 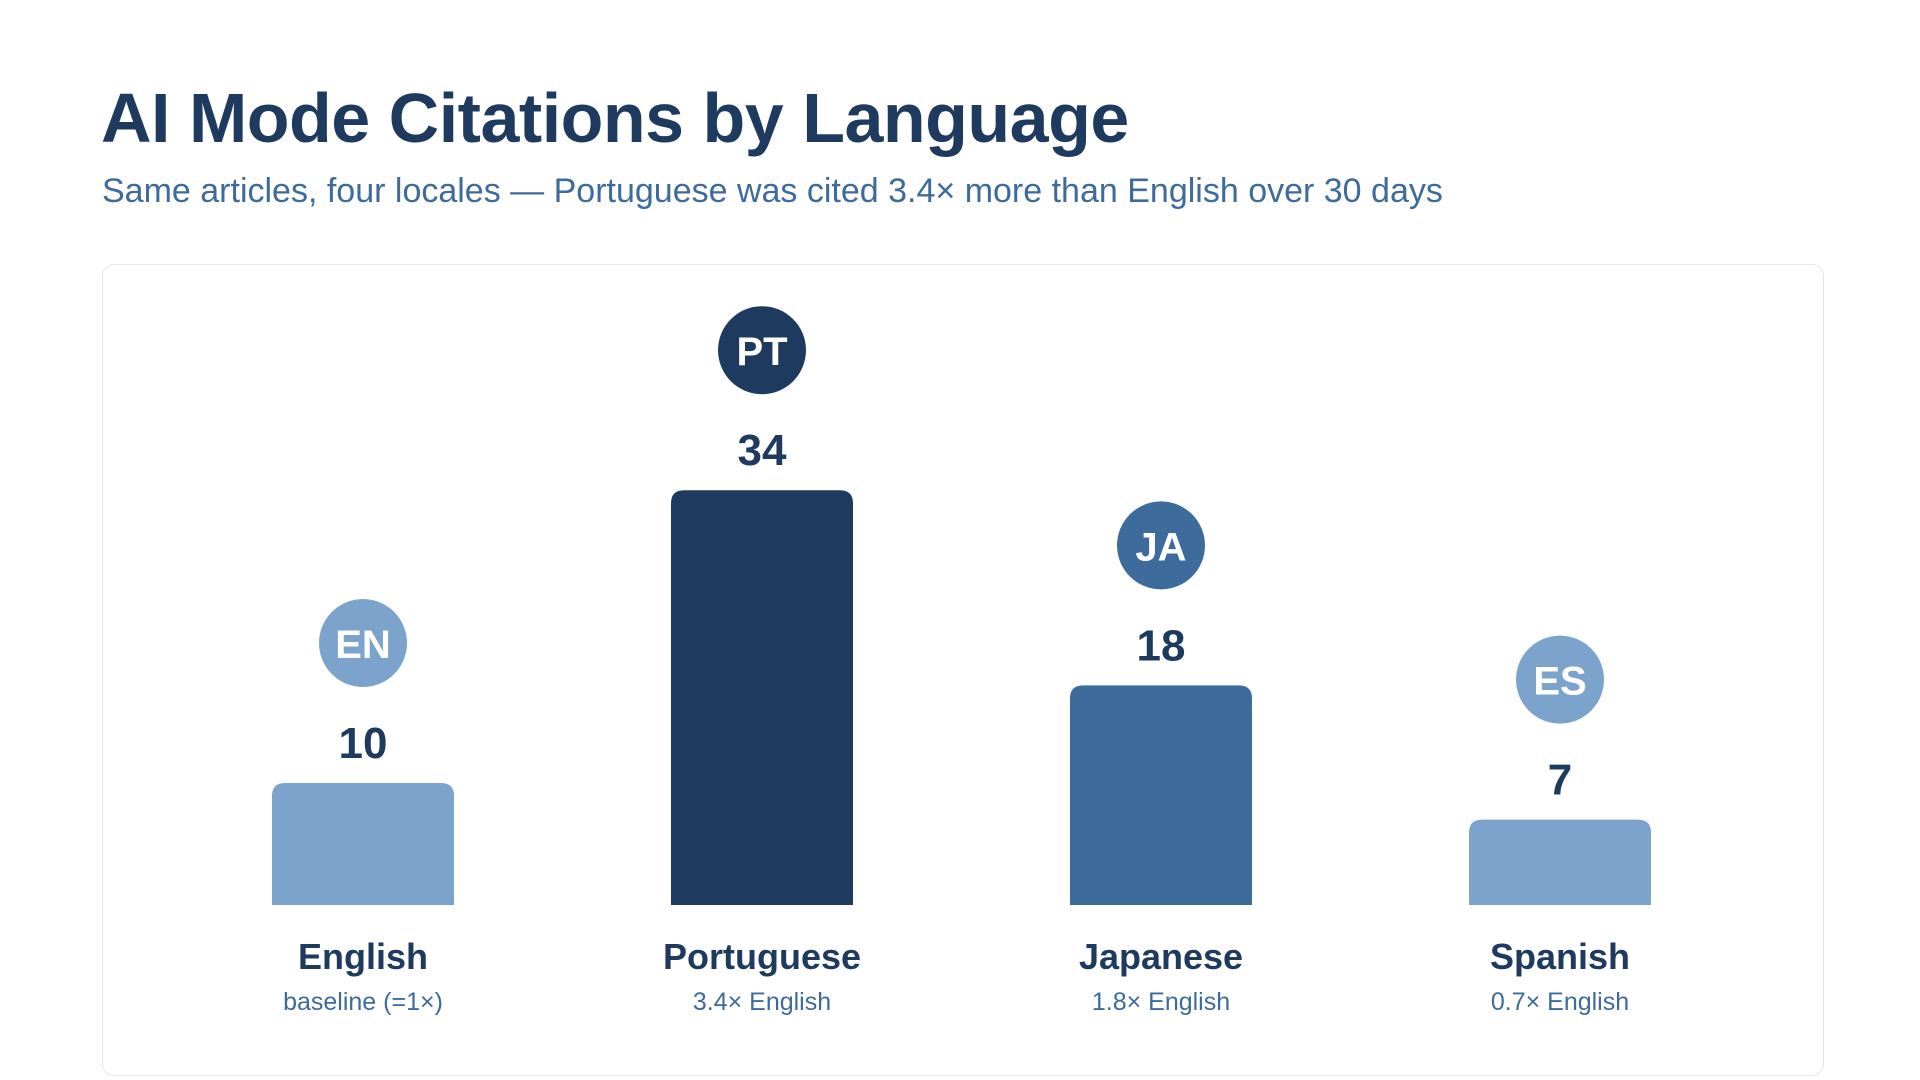 I want to click on badge-code-pt: PT, so click(x=761, y=352).